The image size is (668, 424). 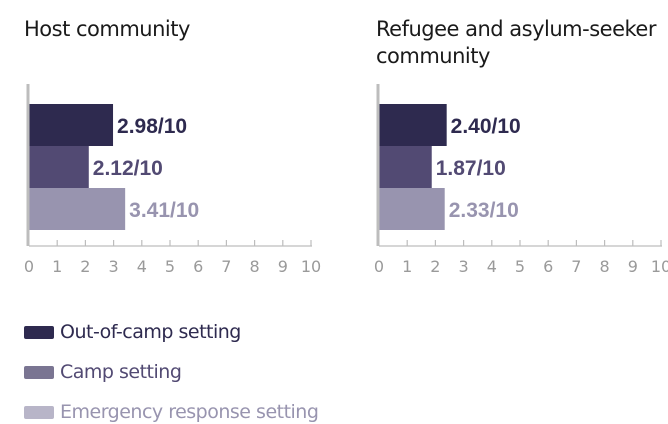 I want to click on data-label-refugee-1: 1.87/10, so click(x=471, y=168).